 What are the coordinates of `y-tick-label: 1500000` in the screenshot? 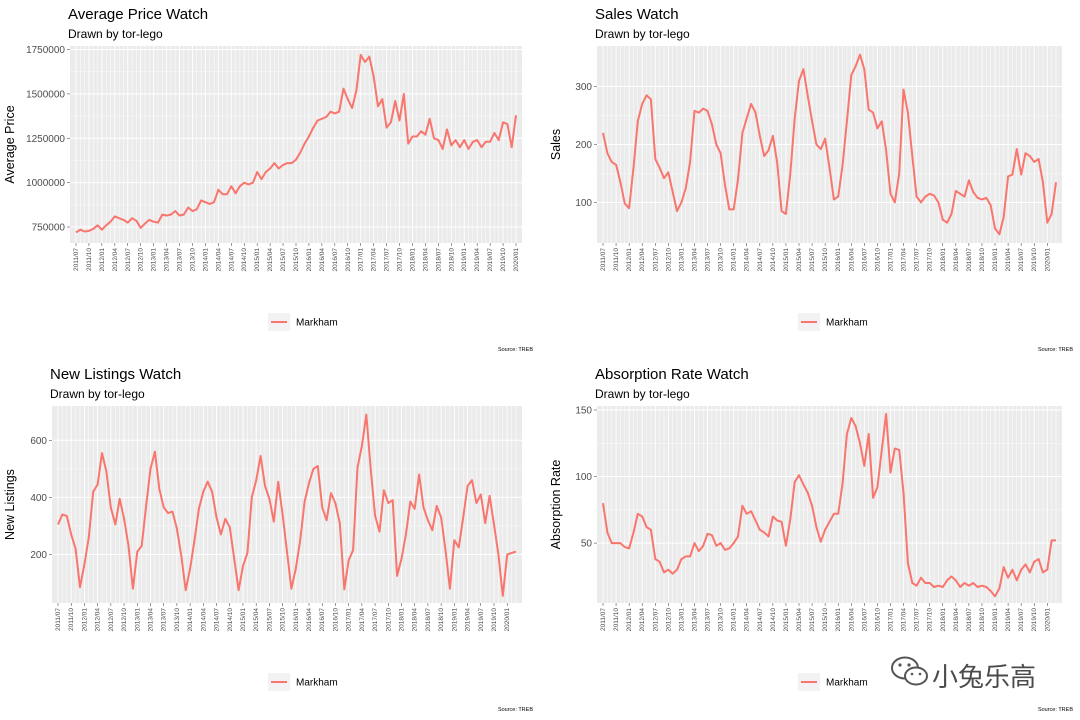 It's located at (45, 94).